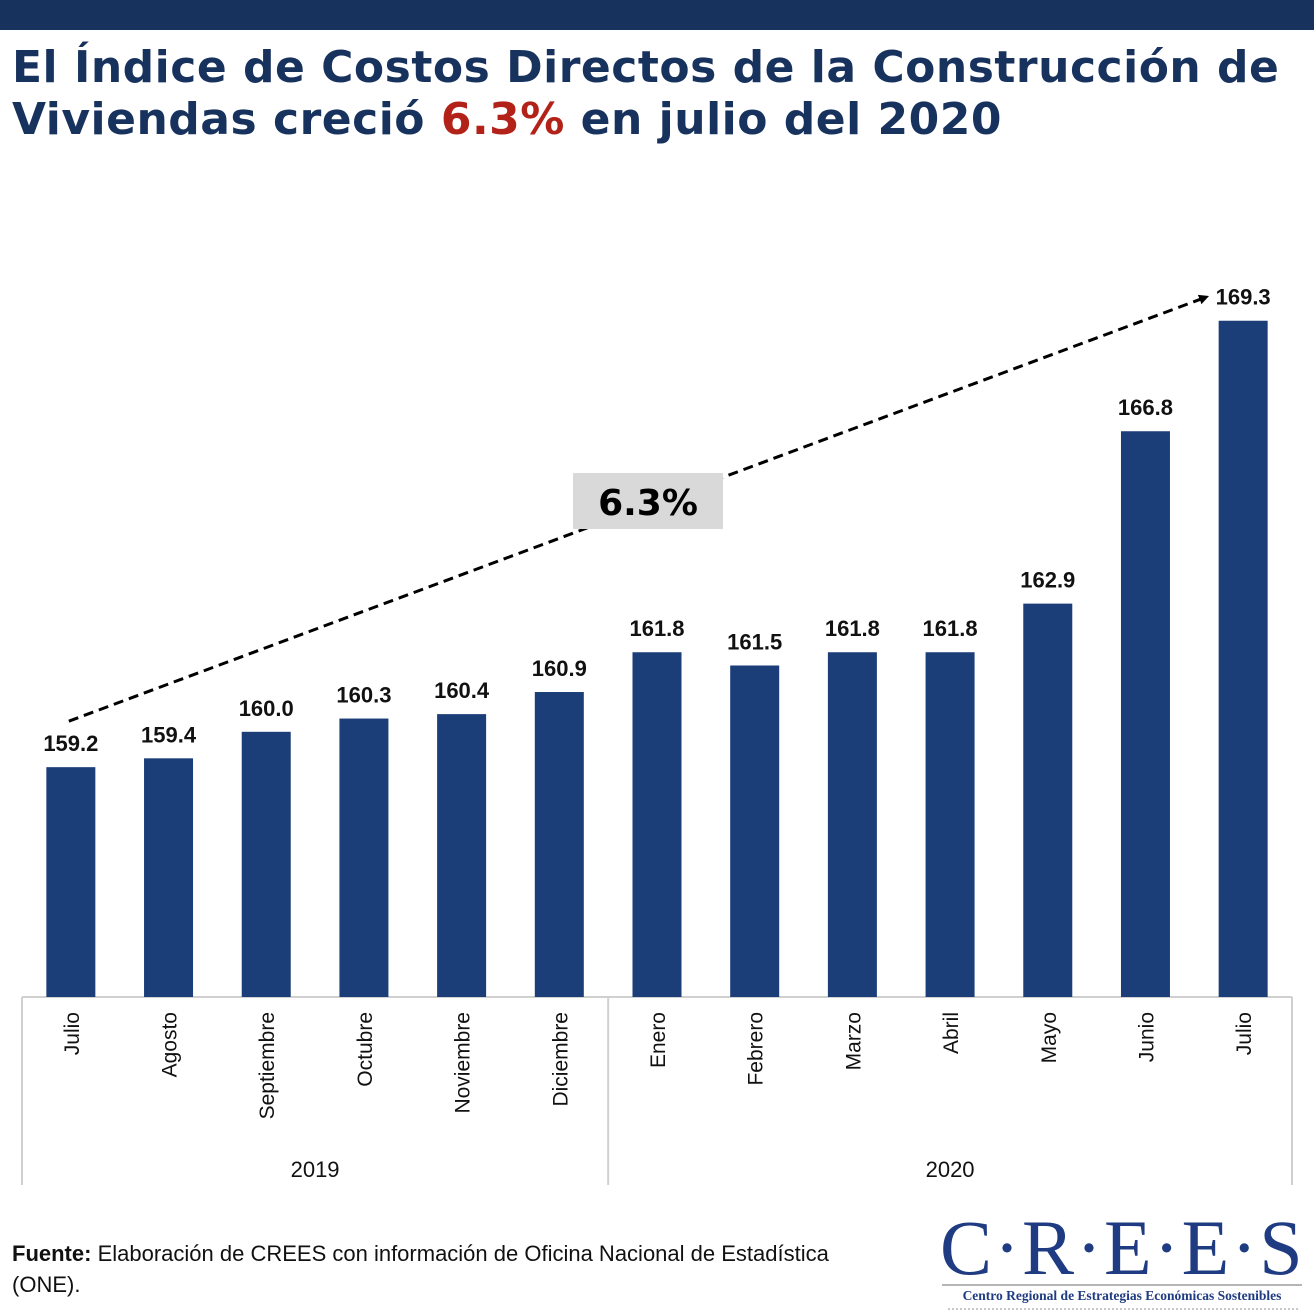  I want to click on category-label: Diciembre, so click(560, 1059).